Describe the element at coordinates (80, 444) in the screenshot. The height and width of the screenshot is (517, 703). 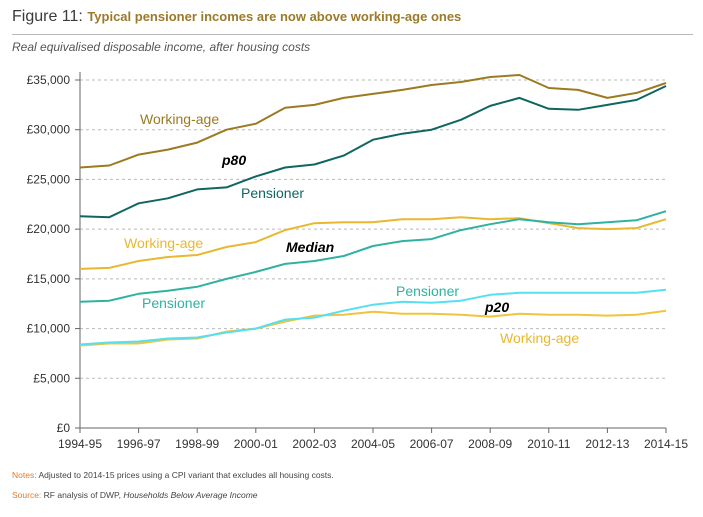
I see `x-tick-label: 1994-95` at that location.